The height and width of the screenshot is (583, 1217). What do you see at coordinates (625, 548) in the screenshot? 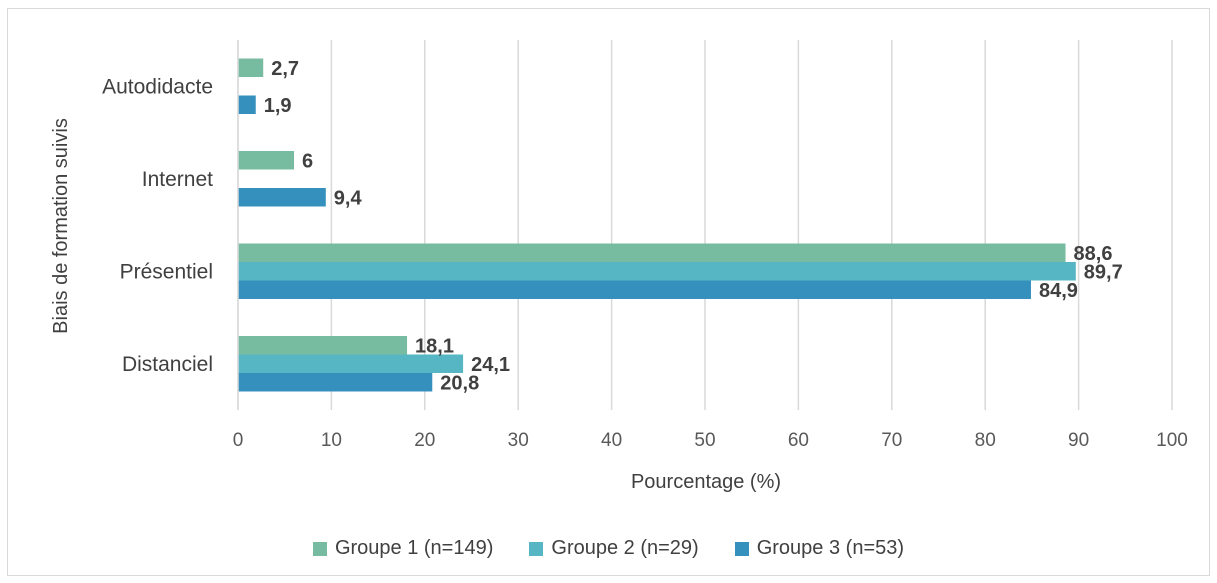
I see `legend-label: Groupe 2 (n=29)` at bounding box center [625, 548].